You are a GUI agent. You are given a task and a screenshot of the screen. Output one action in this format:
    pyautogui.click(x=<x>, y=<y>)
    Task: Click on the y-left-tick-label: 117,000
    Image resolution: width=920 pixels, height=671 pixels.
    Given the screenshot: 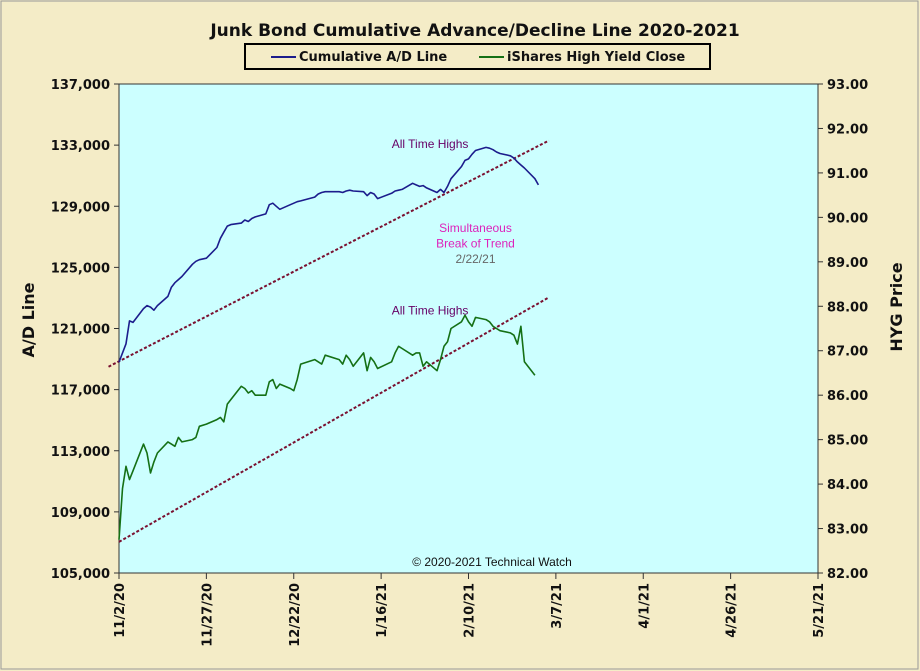 What is the action you would take?
    pyautogui.click(x=80, y=391)
    